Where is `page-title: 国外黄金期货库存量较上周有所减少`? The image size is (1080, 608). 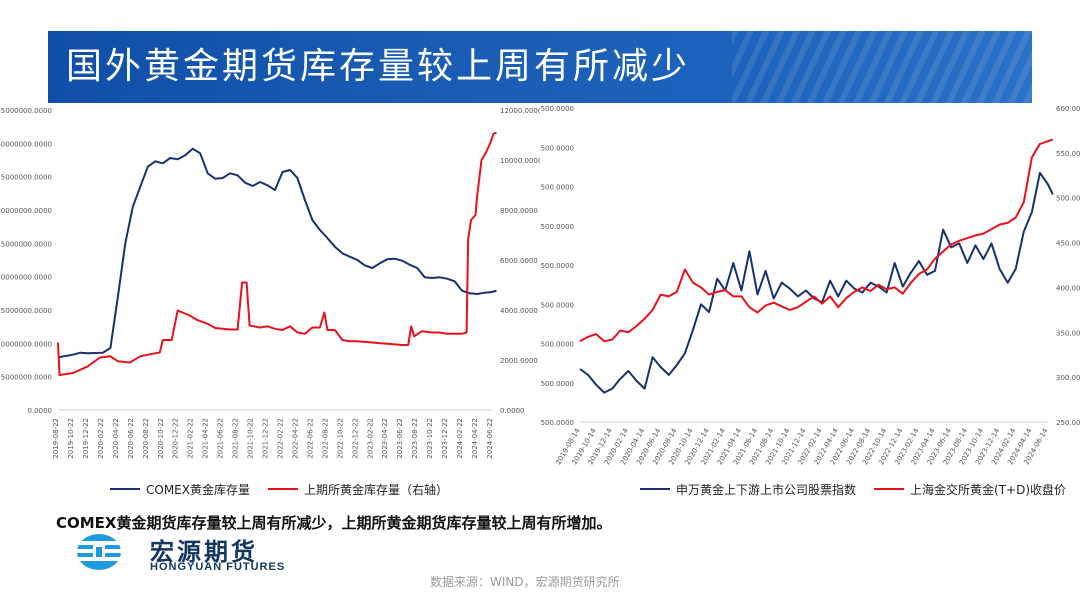
page-title: 国外黄金期货库存量较上周有所减少 is located at coordinates (378, 66).